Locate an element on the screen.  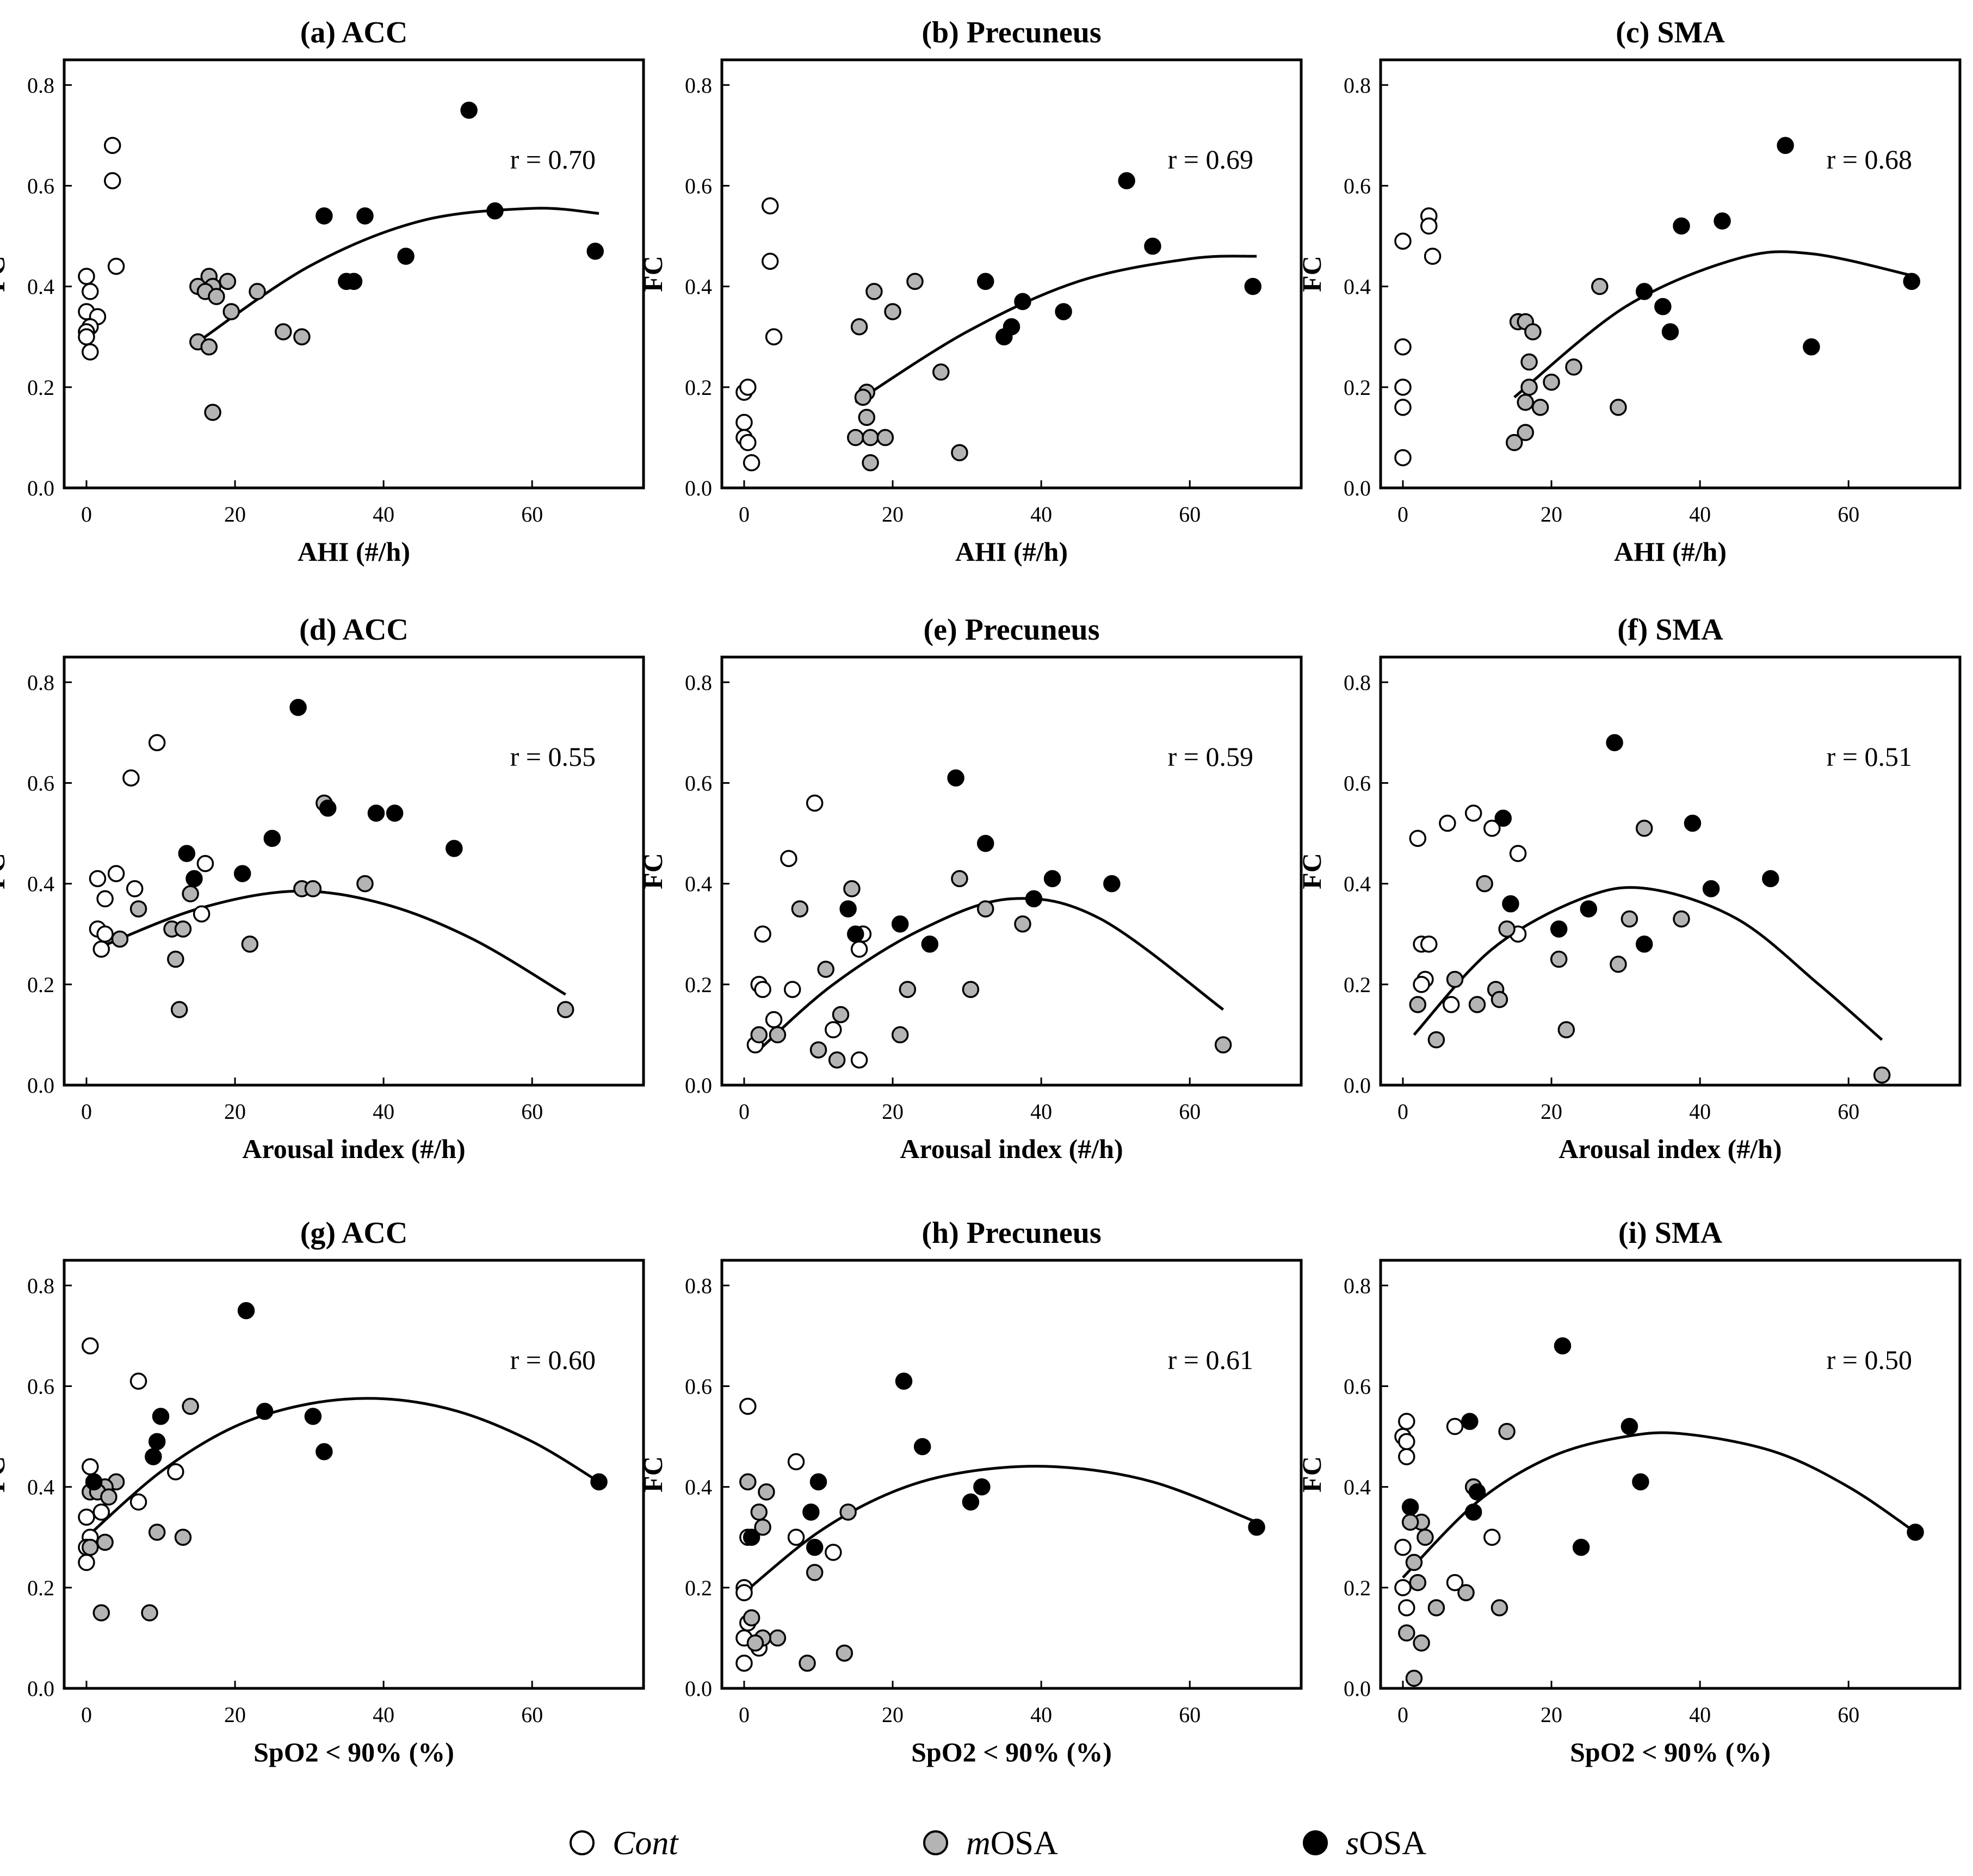
x-tick-label: 20 is located at coordinates (893, 514).